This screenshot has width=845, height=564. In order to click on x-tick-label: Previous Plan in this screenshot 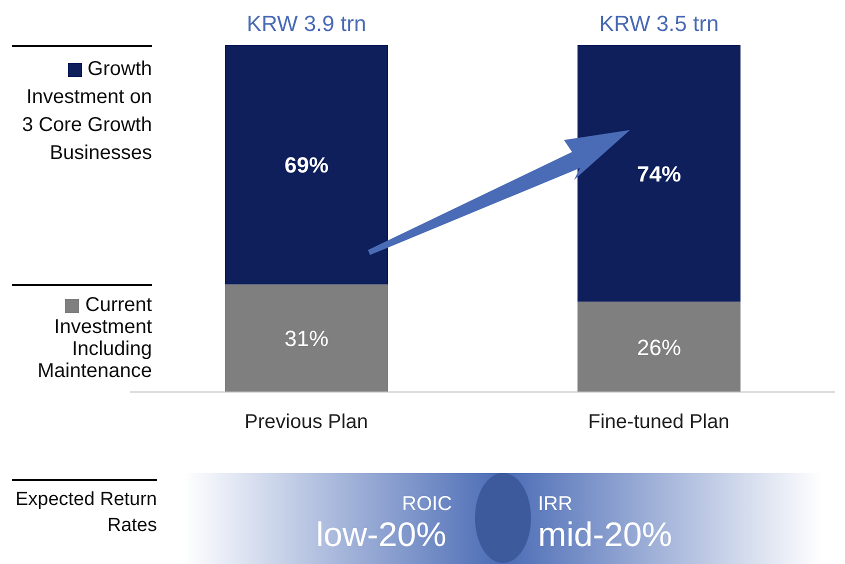, I will do `click(306, 422)`.